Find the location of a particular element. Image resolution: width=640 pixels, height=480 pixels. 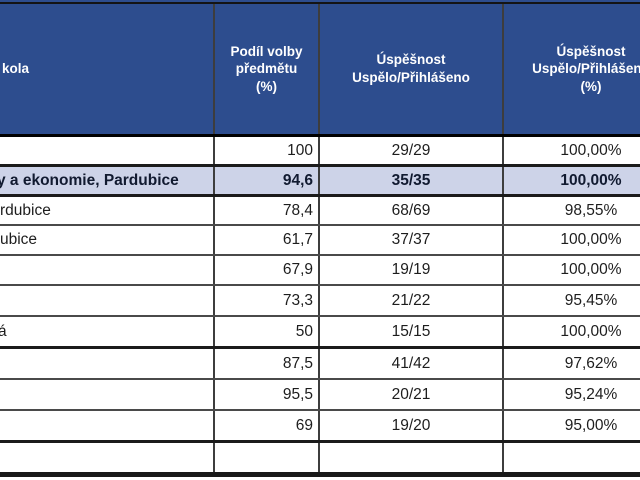

podil-cell is located at coordinates (267, 457).